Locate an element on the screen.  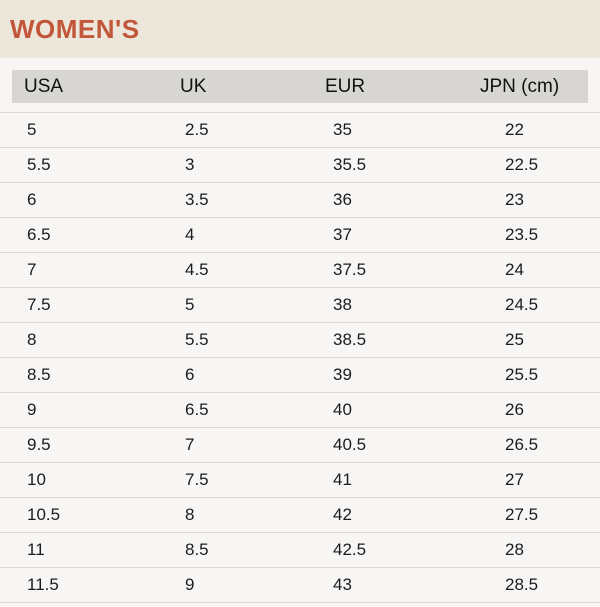
cell-uk: 7 is located at coordinates (190, 444).